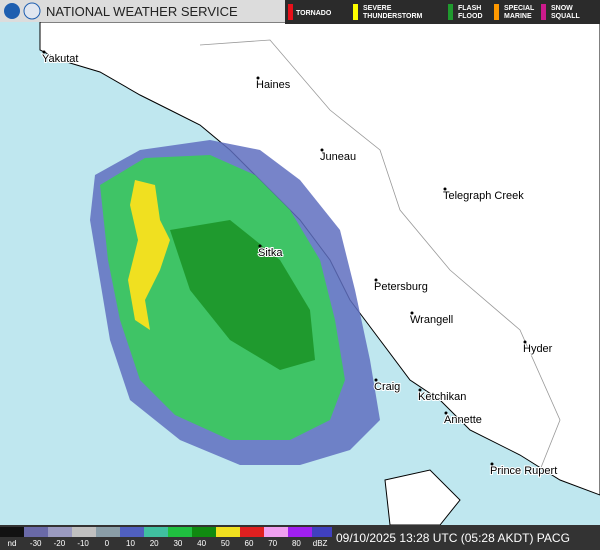 The height and width of the screenshot is (550, 600). I want to click on nws-logo, so click(32, 11).